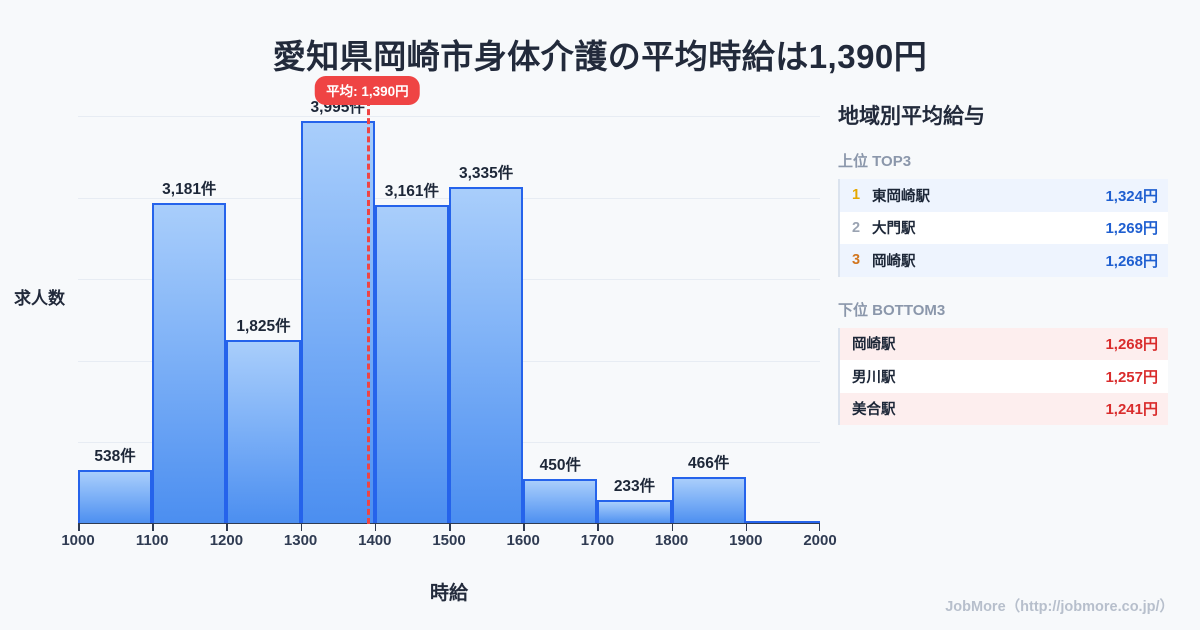 This screenshot has width=1200, height=630. What do you see at coordinates (560, 465) in the screenshot?
I see `bar-value-label: 450件` at bounding box center [560, 465].